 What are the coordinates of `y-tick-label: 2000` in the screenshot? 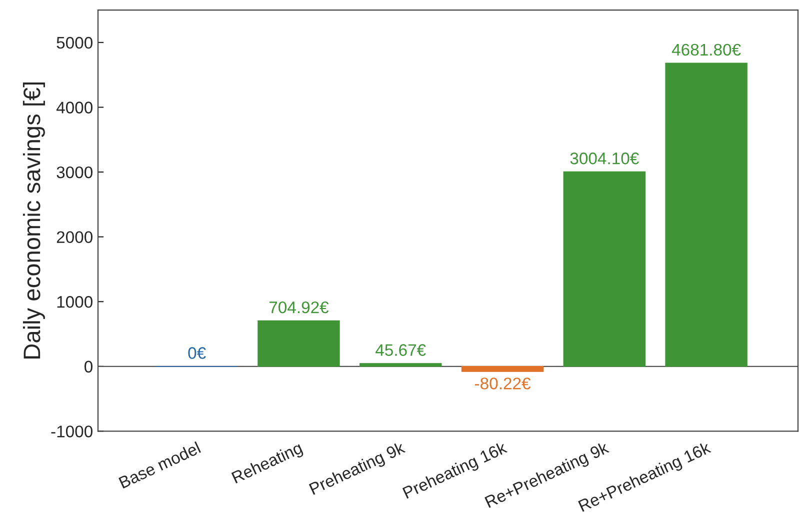 It's located at (74, 237).